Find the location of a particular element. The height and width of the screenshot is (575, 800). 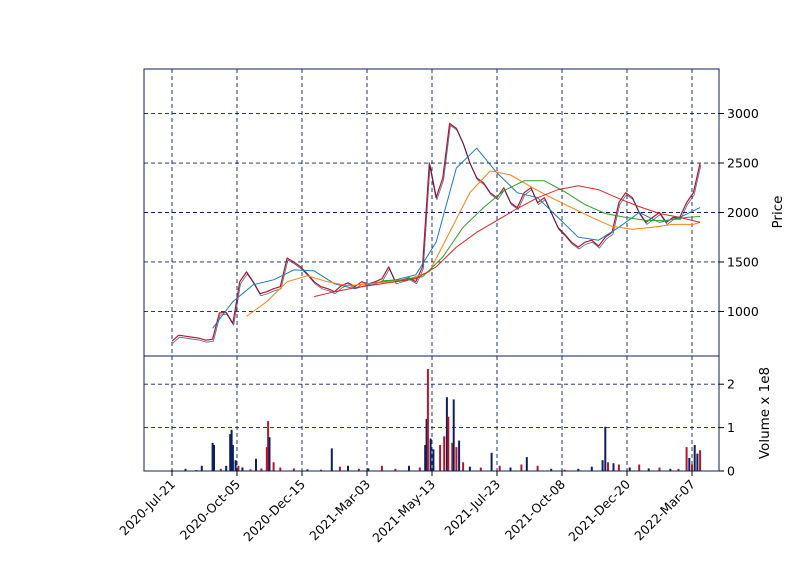

price-tick-label: 1500 is located at coordinates (743, 261).